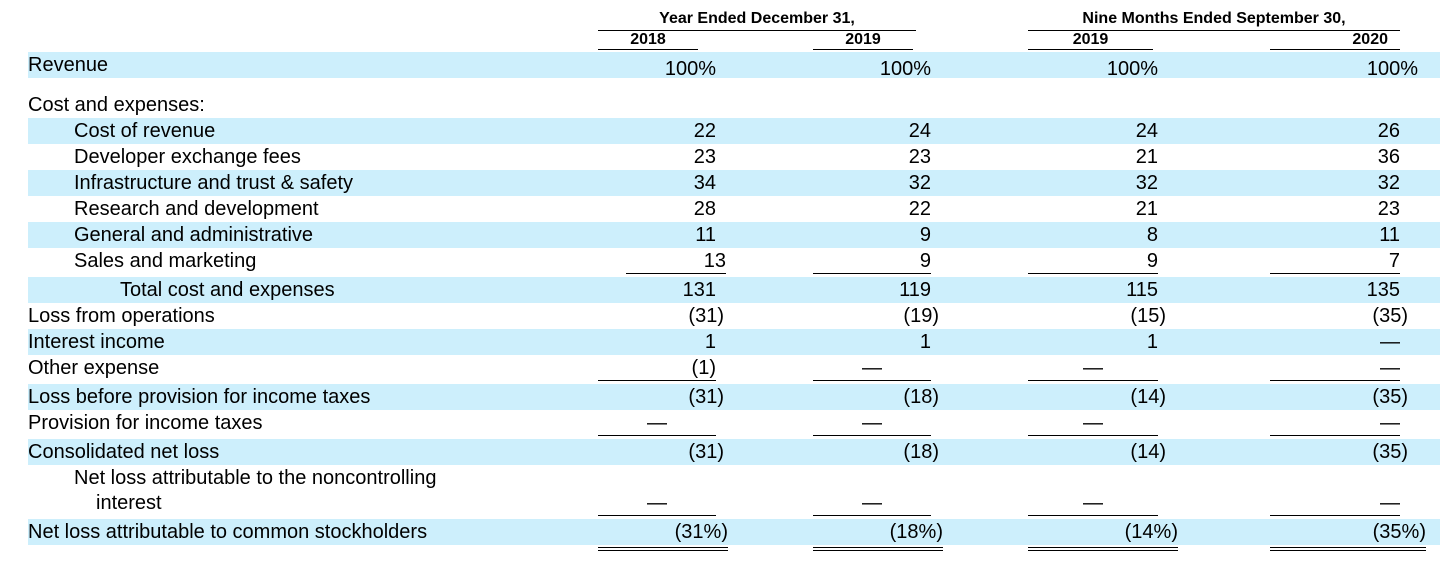 Image resolution: width=1456 pixels, height=571 pixels. What do you see at coordinates (710, 342) in the screenshot?
I see `value-2018: 1` at bounding box center [710, 342].